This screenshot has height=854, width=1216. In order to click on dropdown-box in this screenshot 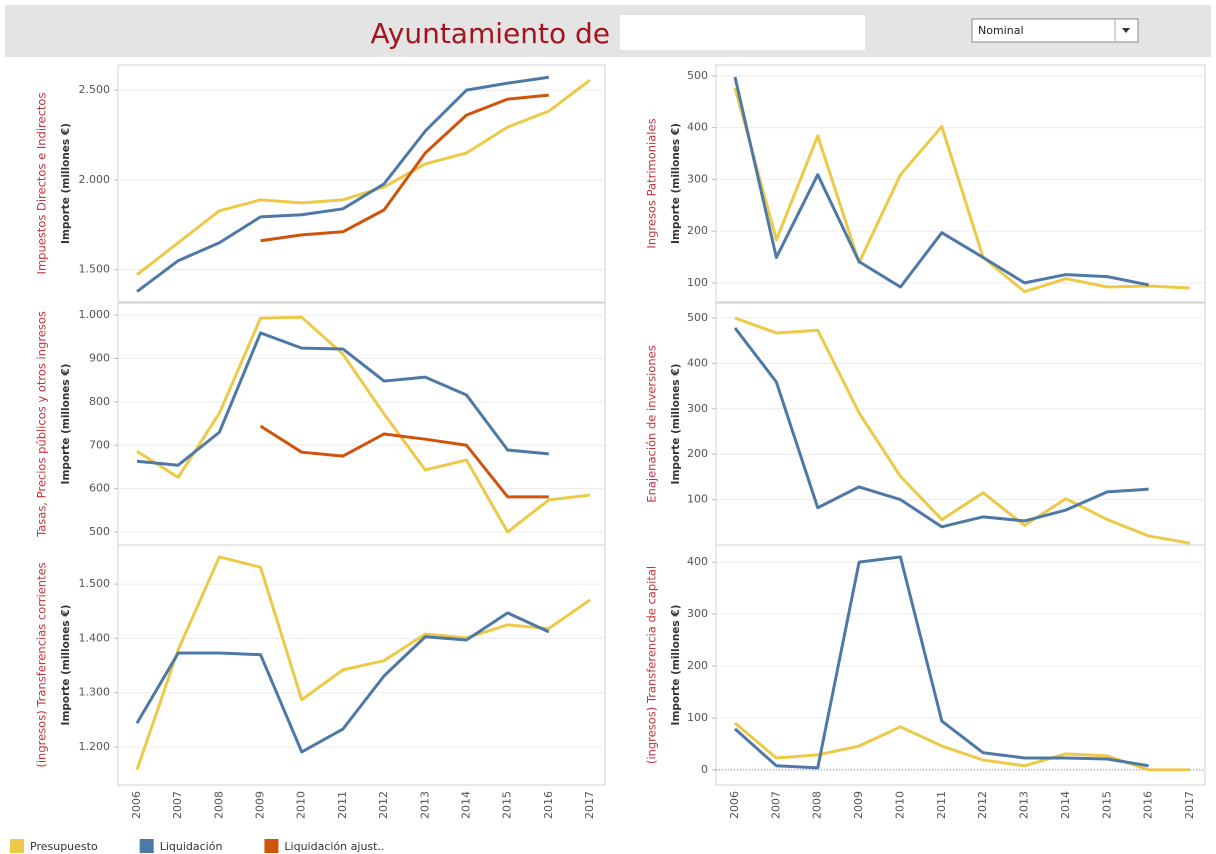, I will do `click(1055, 30)`.